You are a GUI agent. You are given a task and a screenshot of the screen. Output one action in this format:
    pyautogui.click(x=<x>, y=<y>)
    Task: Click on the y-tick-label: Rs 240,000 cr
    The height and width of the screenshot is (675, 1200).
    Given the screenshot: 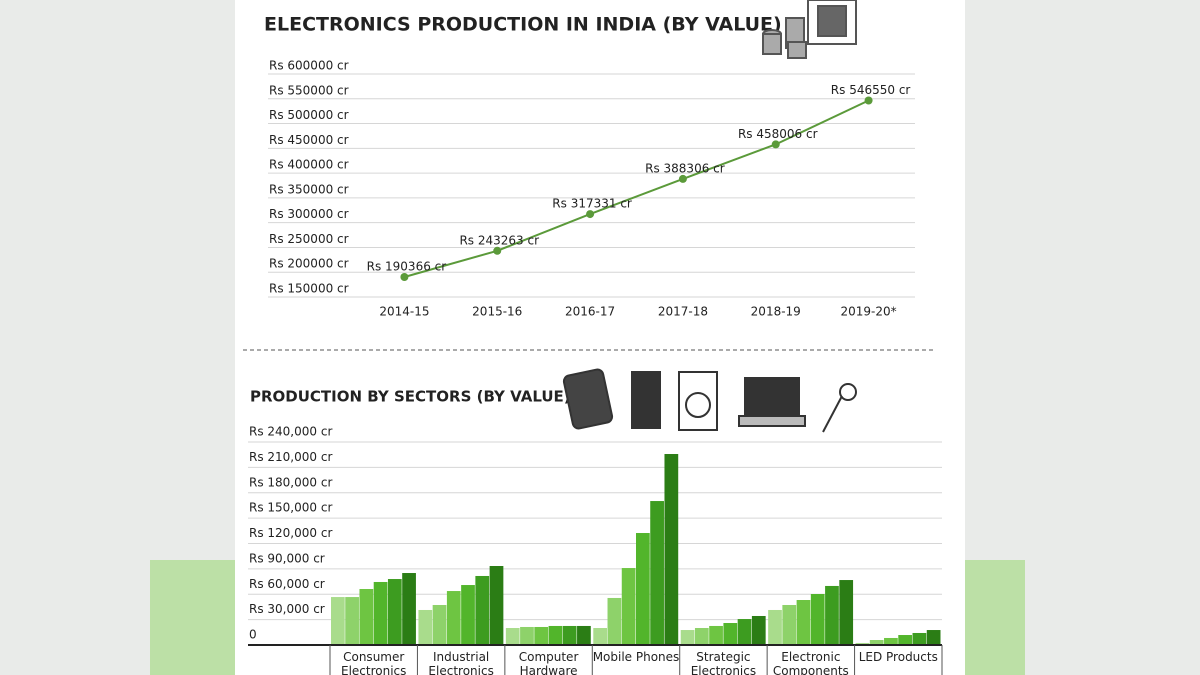 What is the action you would take?
    pyautogui.click(x=290, y=432)
    